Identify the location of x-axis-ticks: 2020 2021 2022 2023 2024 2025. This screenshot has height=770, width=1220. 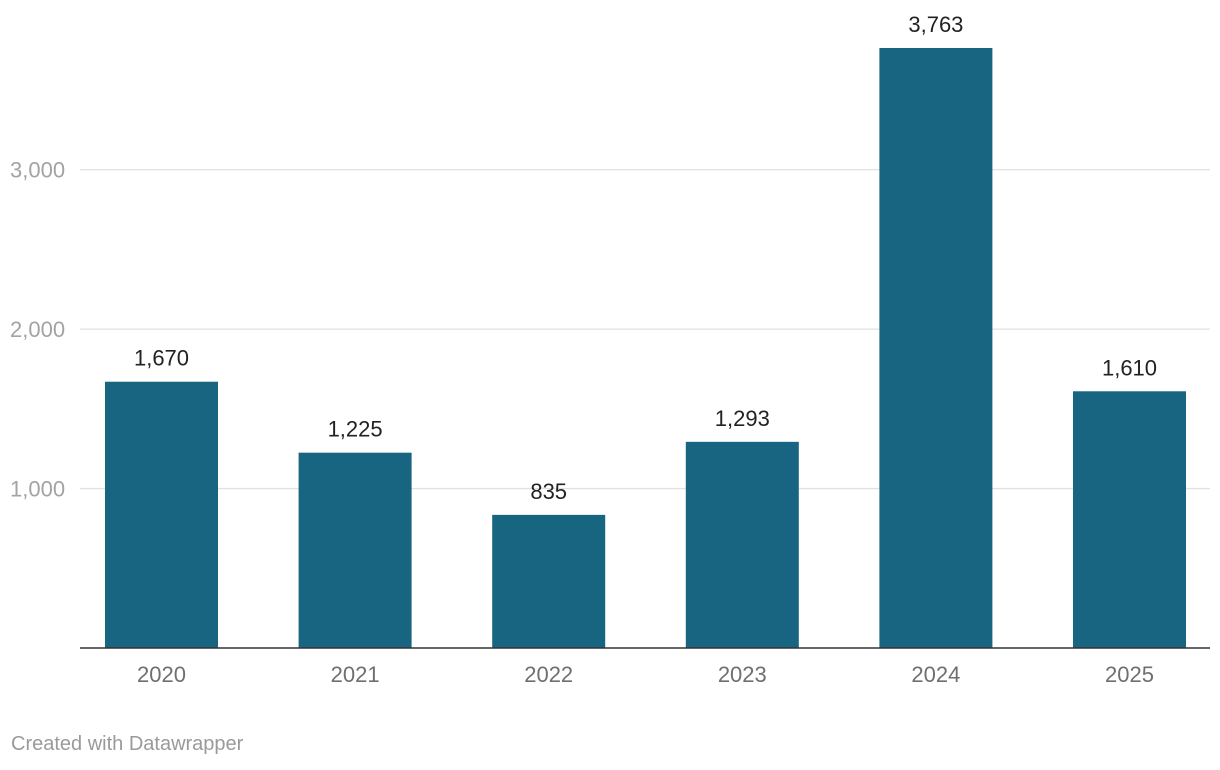
(645, 674).